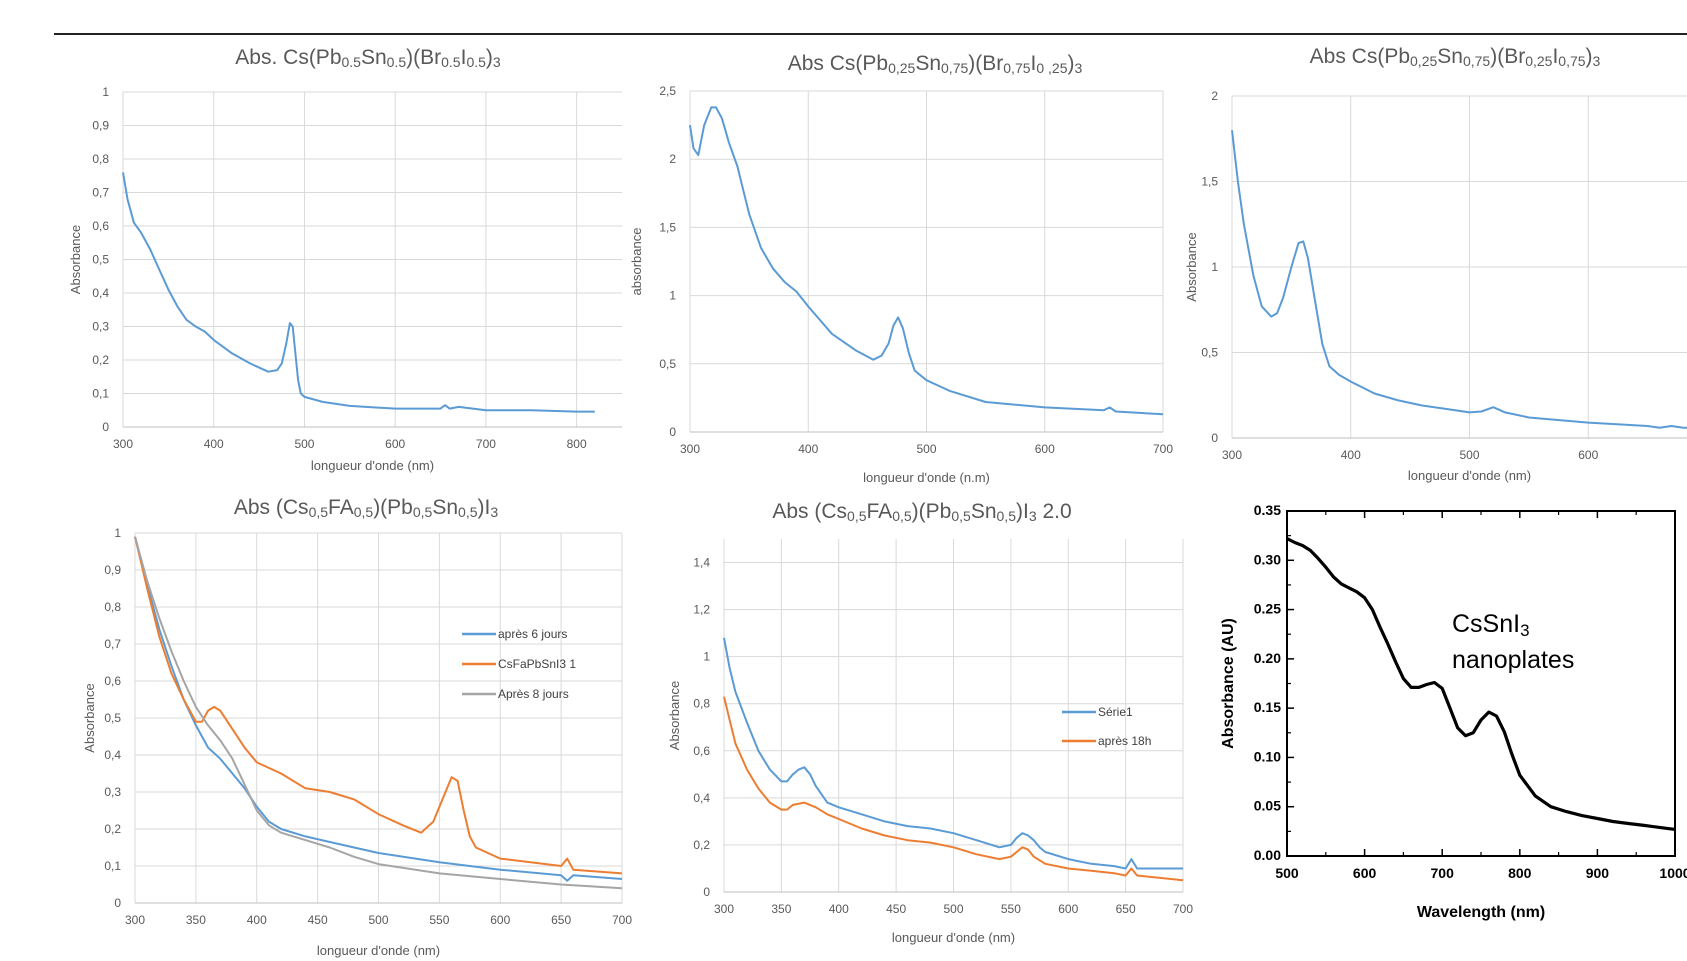  Describe the element at coordinates (1267, 756) in the screenshot. I see `y-tick-label: 0.10` at that location.